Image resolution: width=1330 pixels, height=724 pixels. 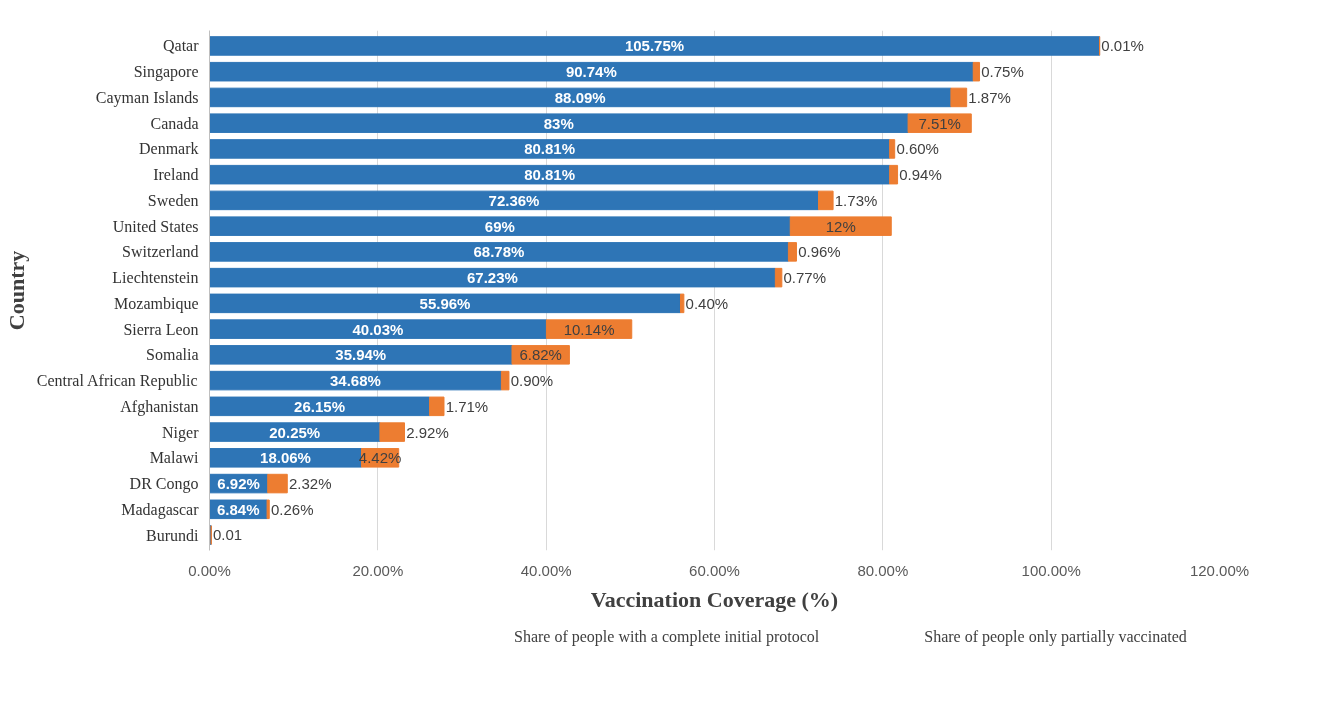 I want to click on data-label: 40.03%, so click(x=378, y=329).